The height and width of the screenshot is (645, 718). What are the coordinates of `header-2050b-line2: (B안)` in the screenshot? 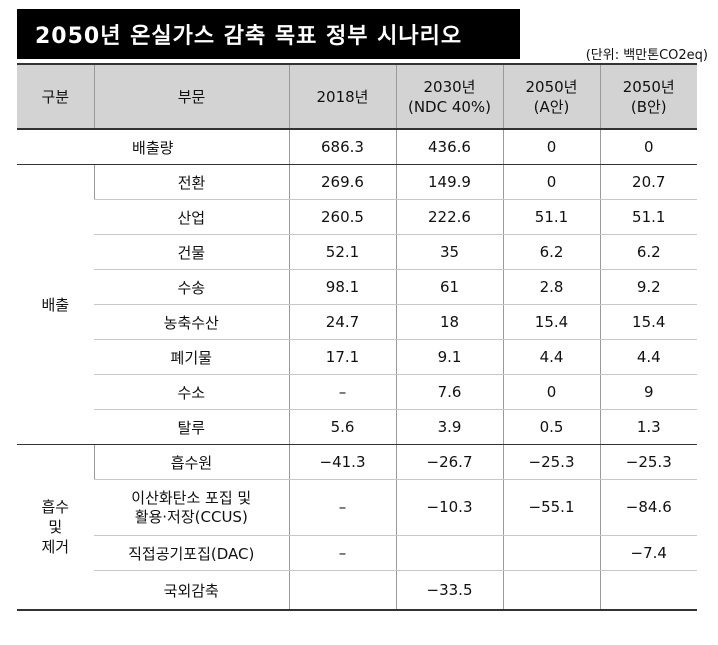 It's located at (648, 106).